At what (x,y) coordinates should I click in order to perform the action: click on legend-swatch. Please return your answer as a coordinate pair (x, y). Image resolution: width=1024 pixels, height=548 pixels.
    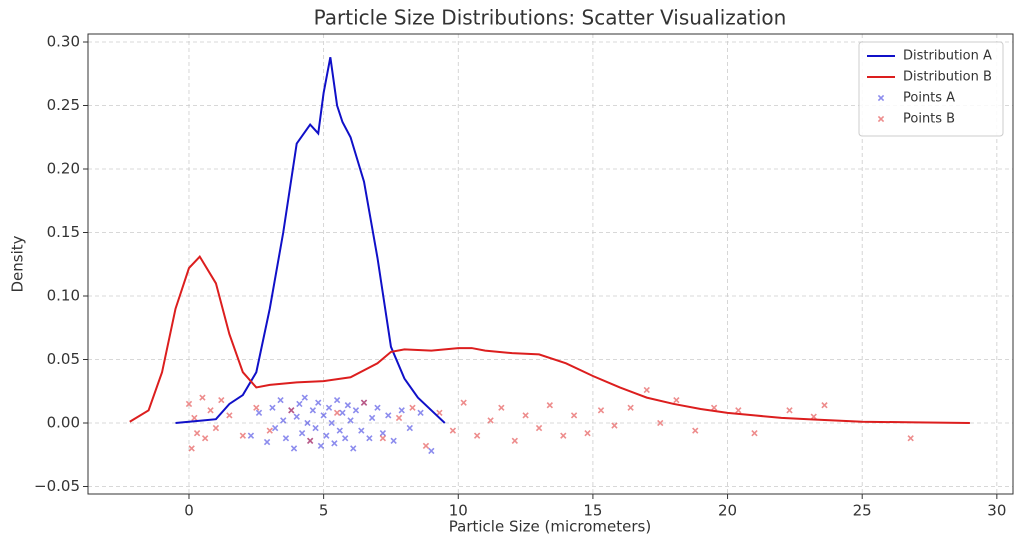
    Looking at the image, I should click on (881, 98).